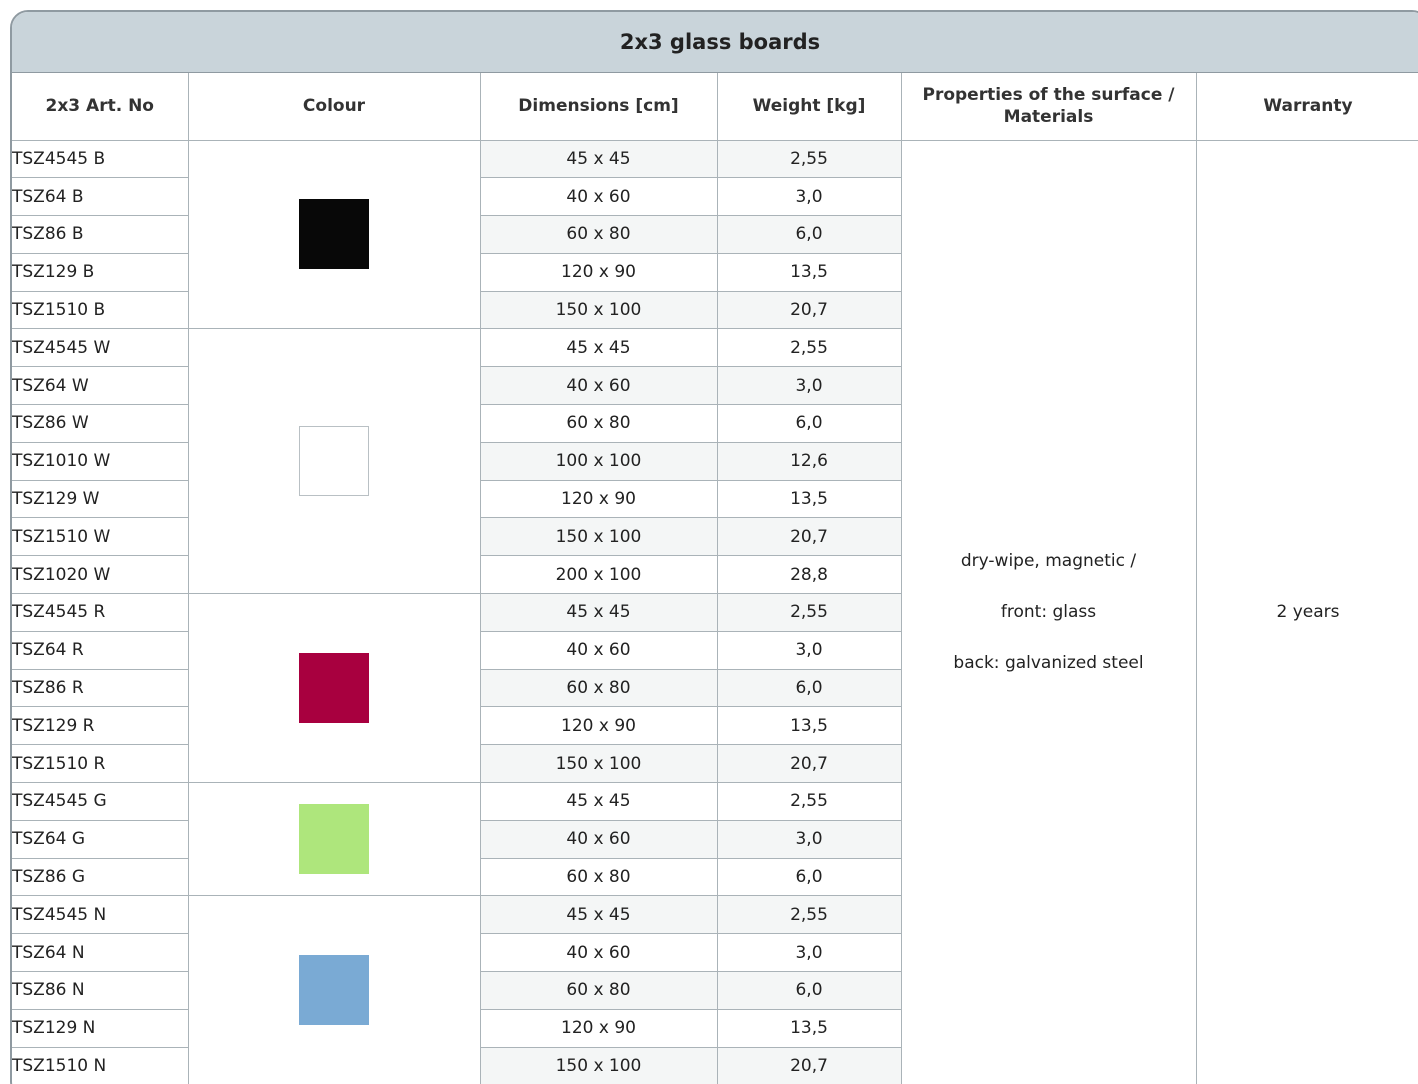 This screenshot has width=1418, height=1084. Describe the element at coordinates (599, 461) in the screenshot. I see `dimensions-cell: 100 x 100` at that location.